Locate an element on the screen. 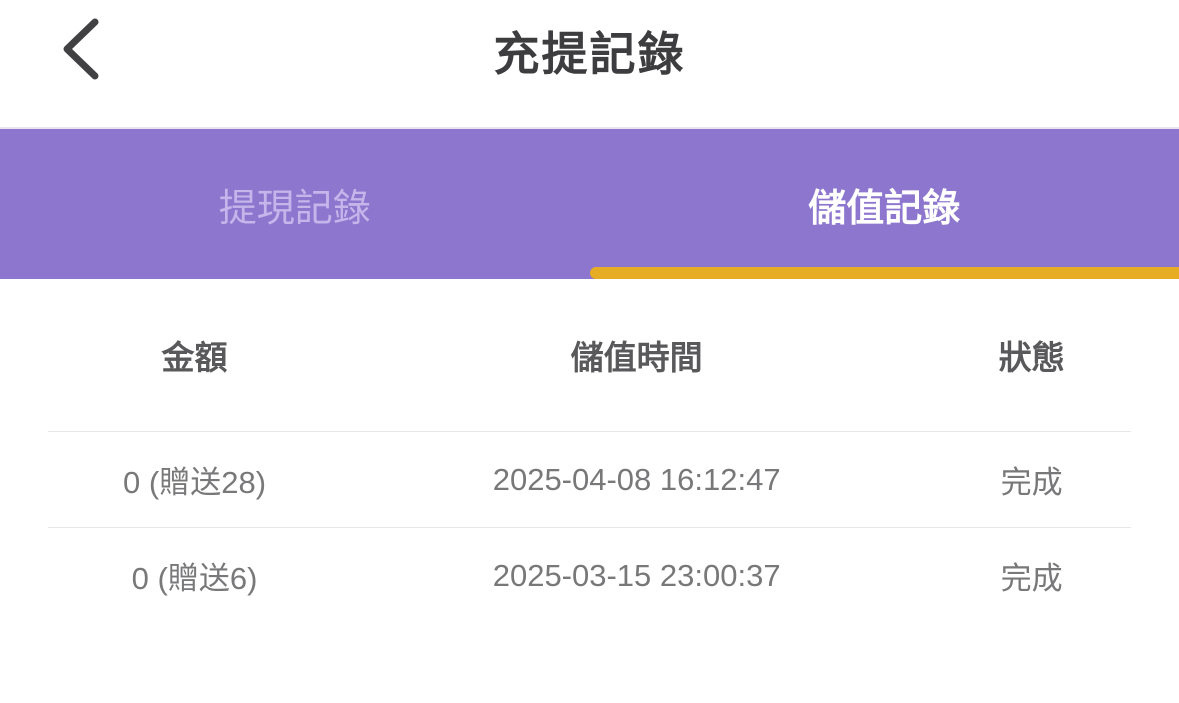  chevron-left-icon is located at coordinates (80, 50).